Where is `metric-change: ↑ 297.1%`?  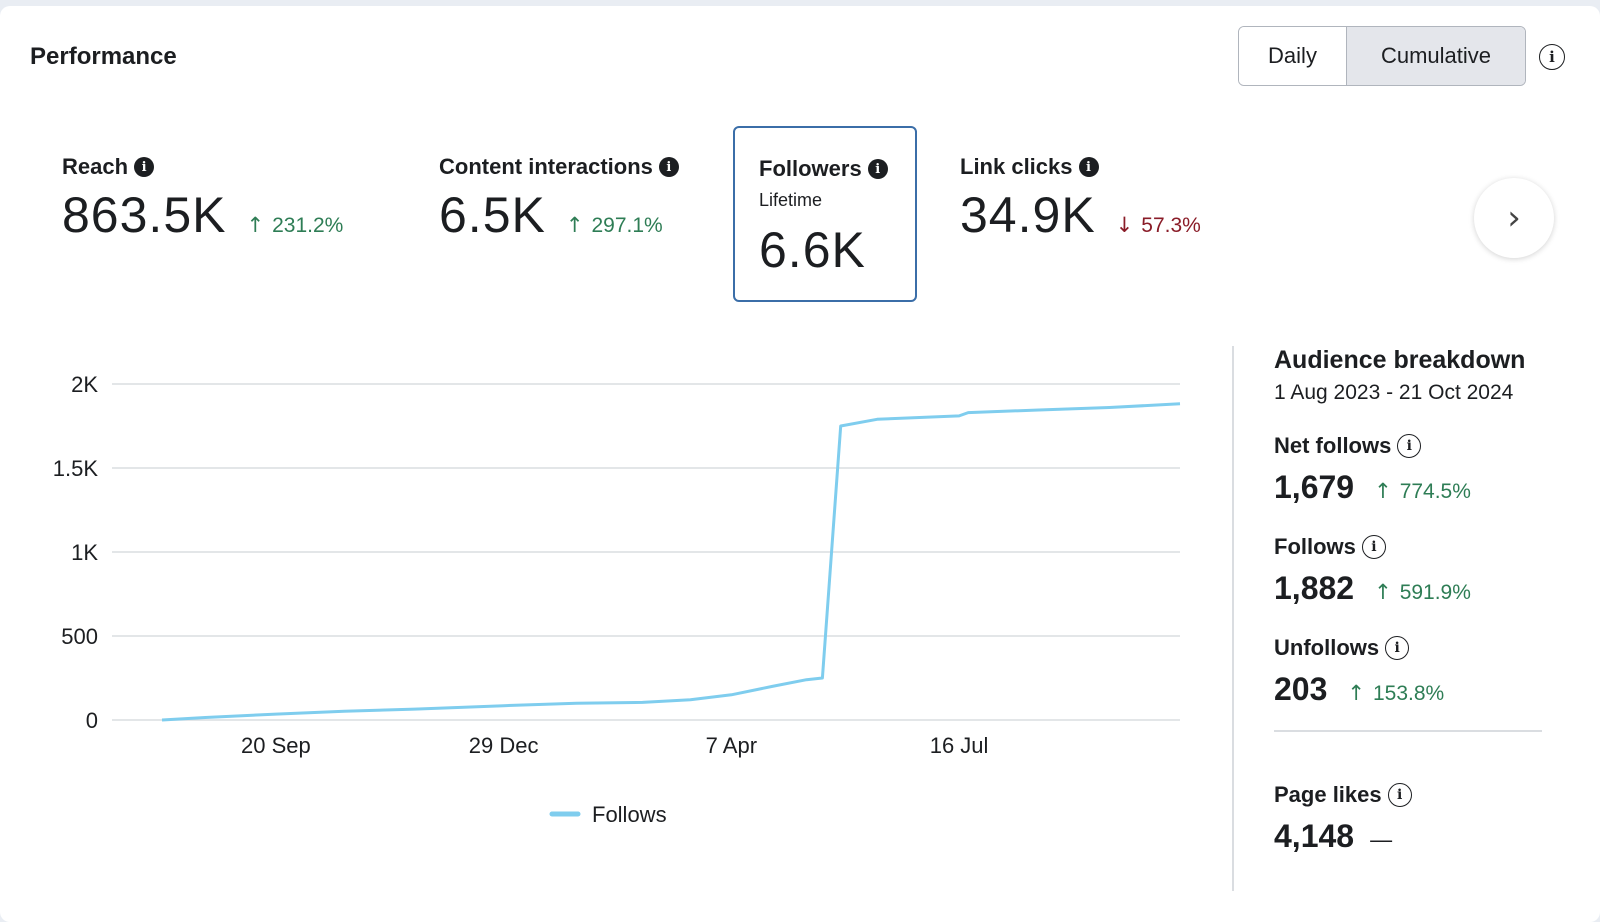
metric-change: ↑ 297.1% is located at coordinates (614, 225).